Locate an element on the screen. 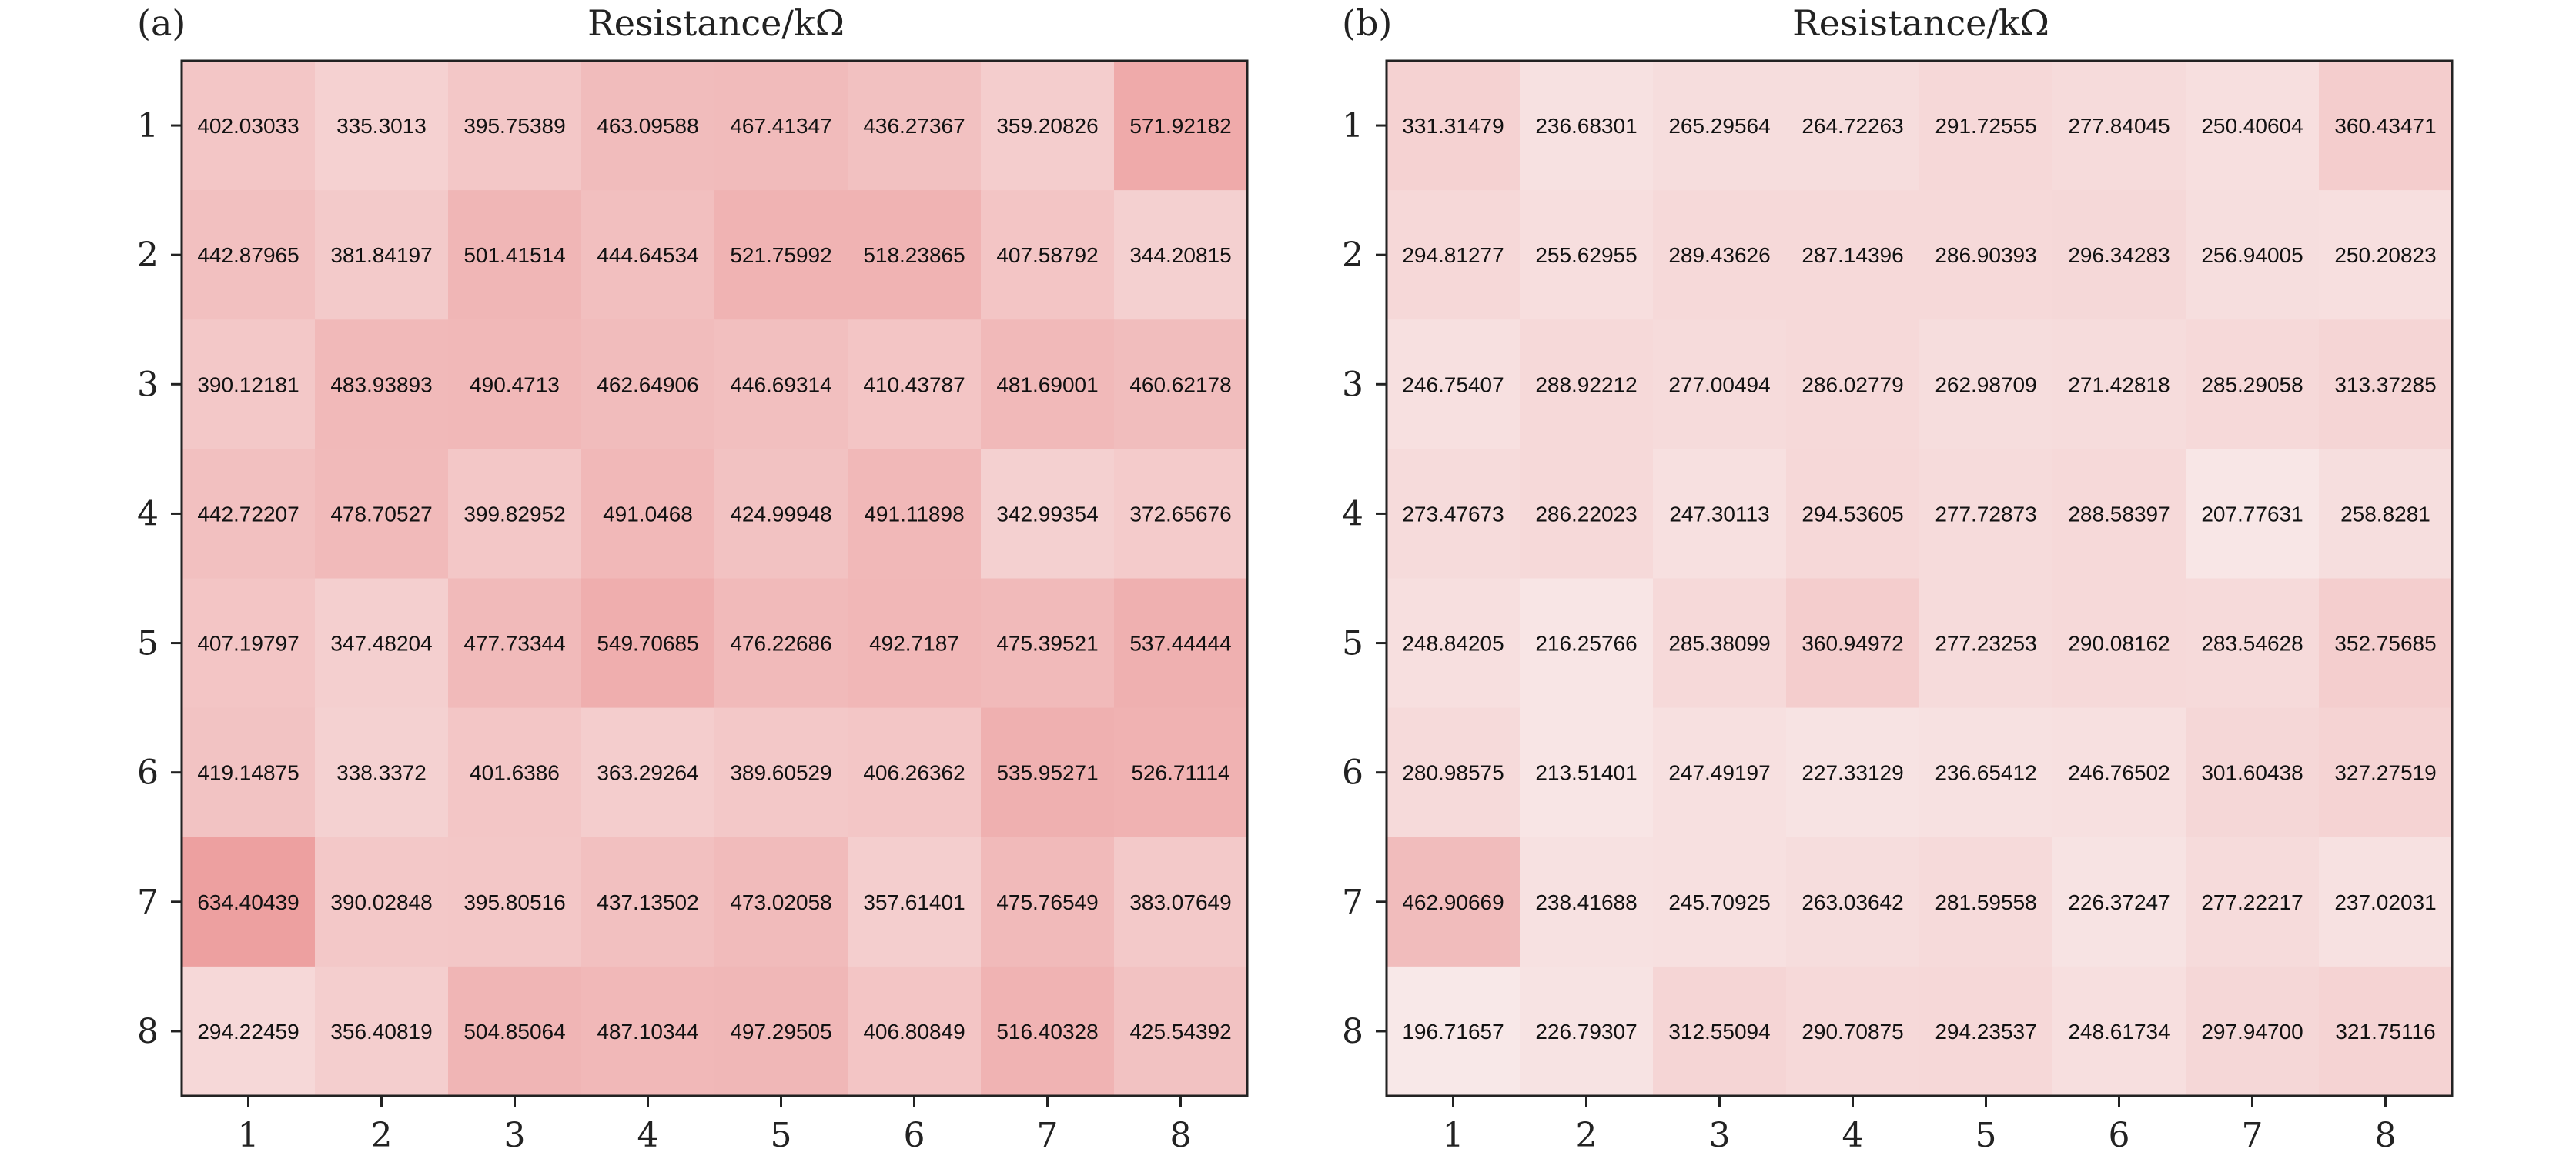 This screenshot has height=1159, width=2576. cell-value-label: 490.4713 is located at coordinates (515, 384).